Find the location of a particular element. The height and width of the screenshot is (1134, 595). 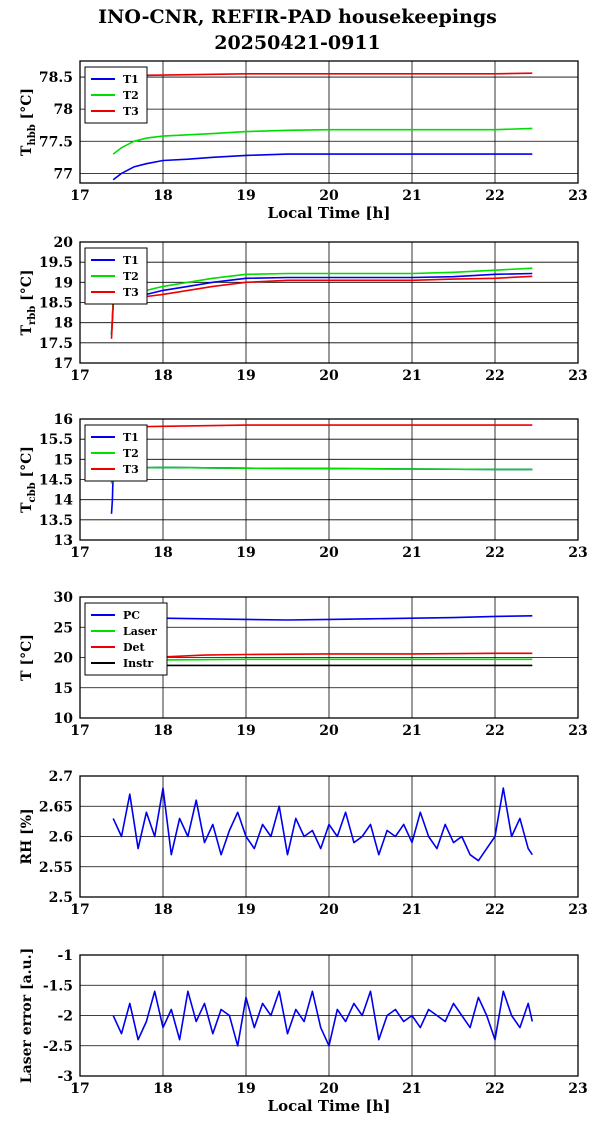

legend-label-t2: T2 is located at coordinates (131, 276).